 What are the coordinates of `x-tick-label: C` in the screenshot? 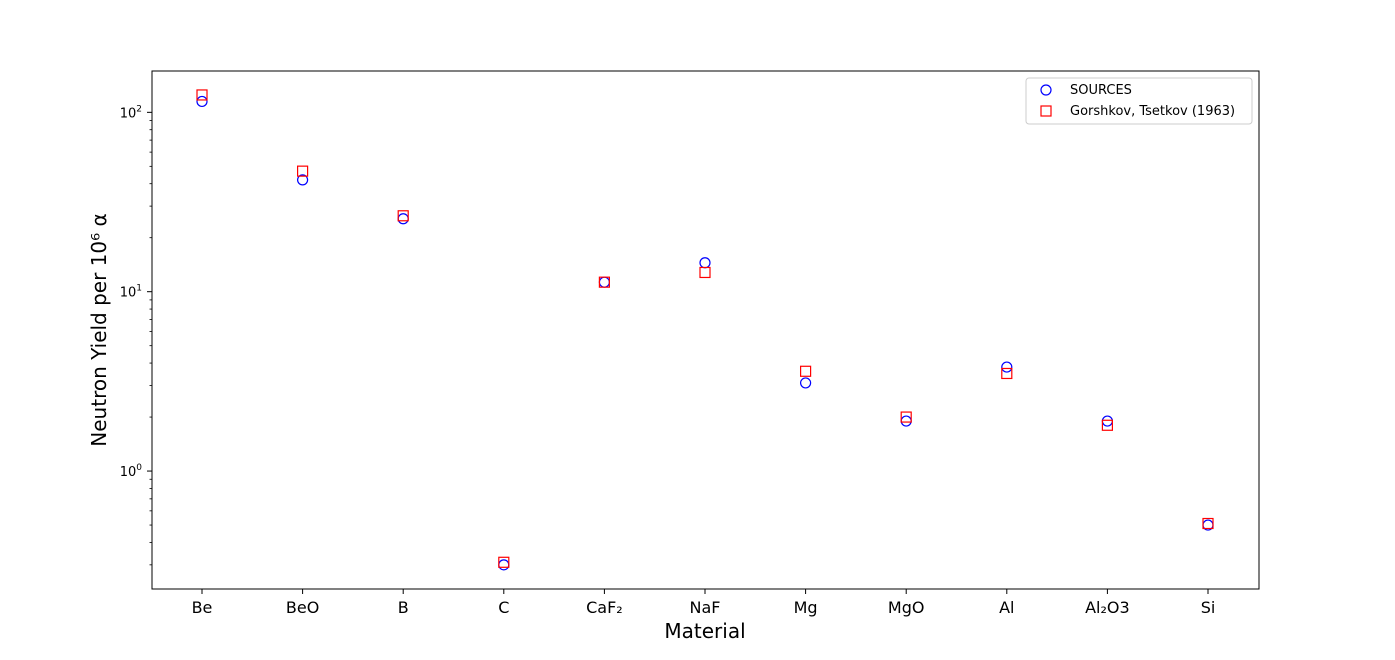 It's located at (503, 607).